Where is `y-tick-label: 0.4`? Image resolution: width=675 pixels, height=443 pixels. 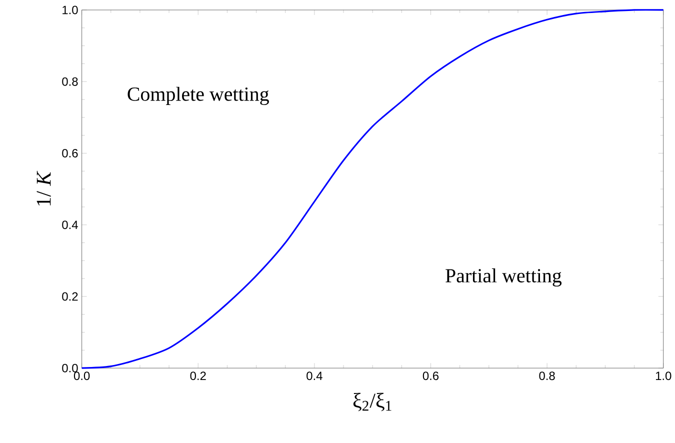
y-tick-label: 0.4 is located at coordinates (70, 225).